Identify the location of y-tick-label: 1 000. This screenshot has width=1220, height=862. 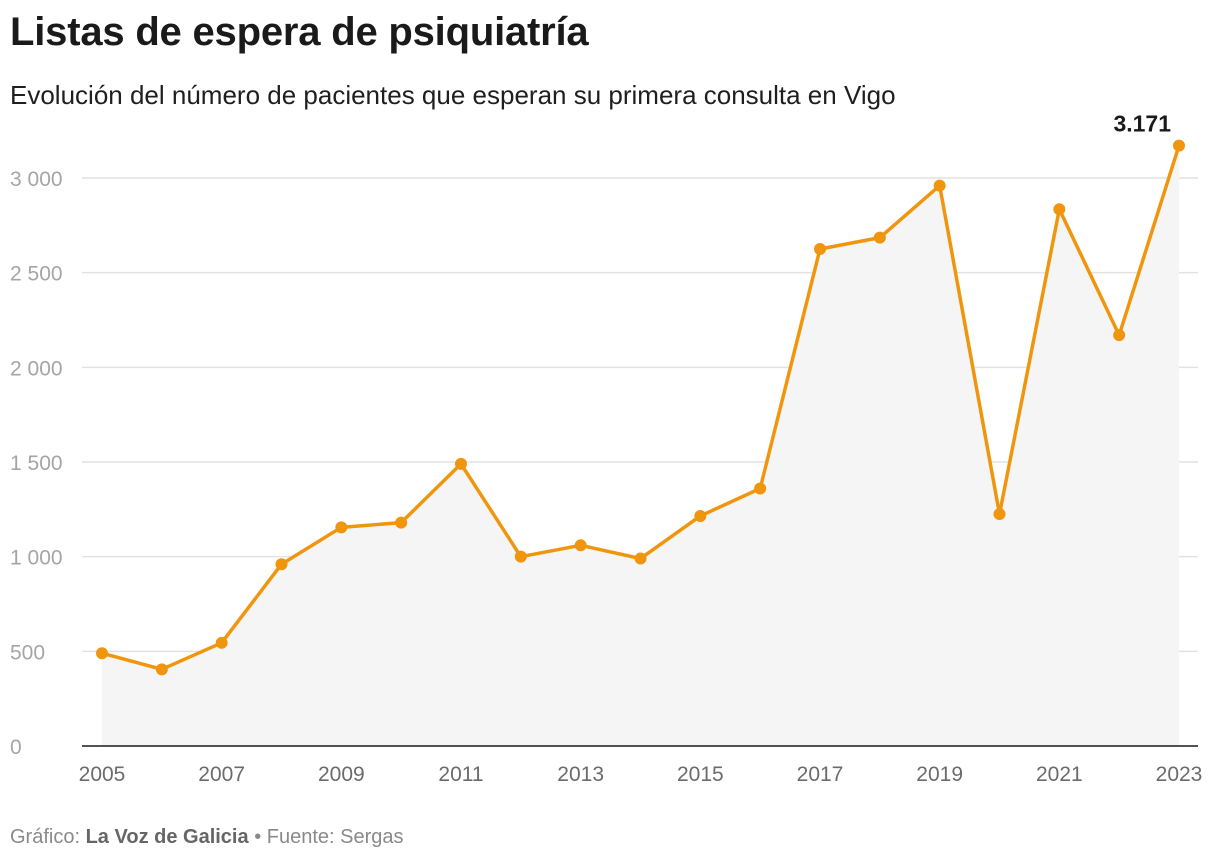
(36, 558).